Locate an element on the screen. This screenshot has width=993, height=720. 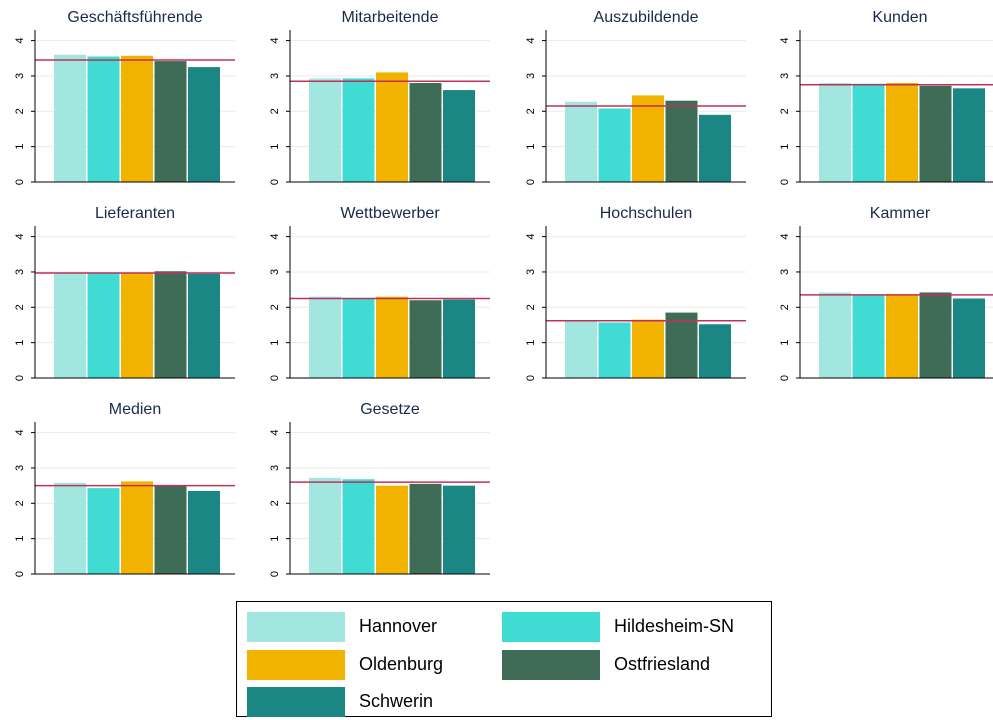
legend-label: Hildesheim-SN is located at coordinates (674, 626).